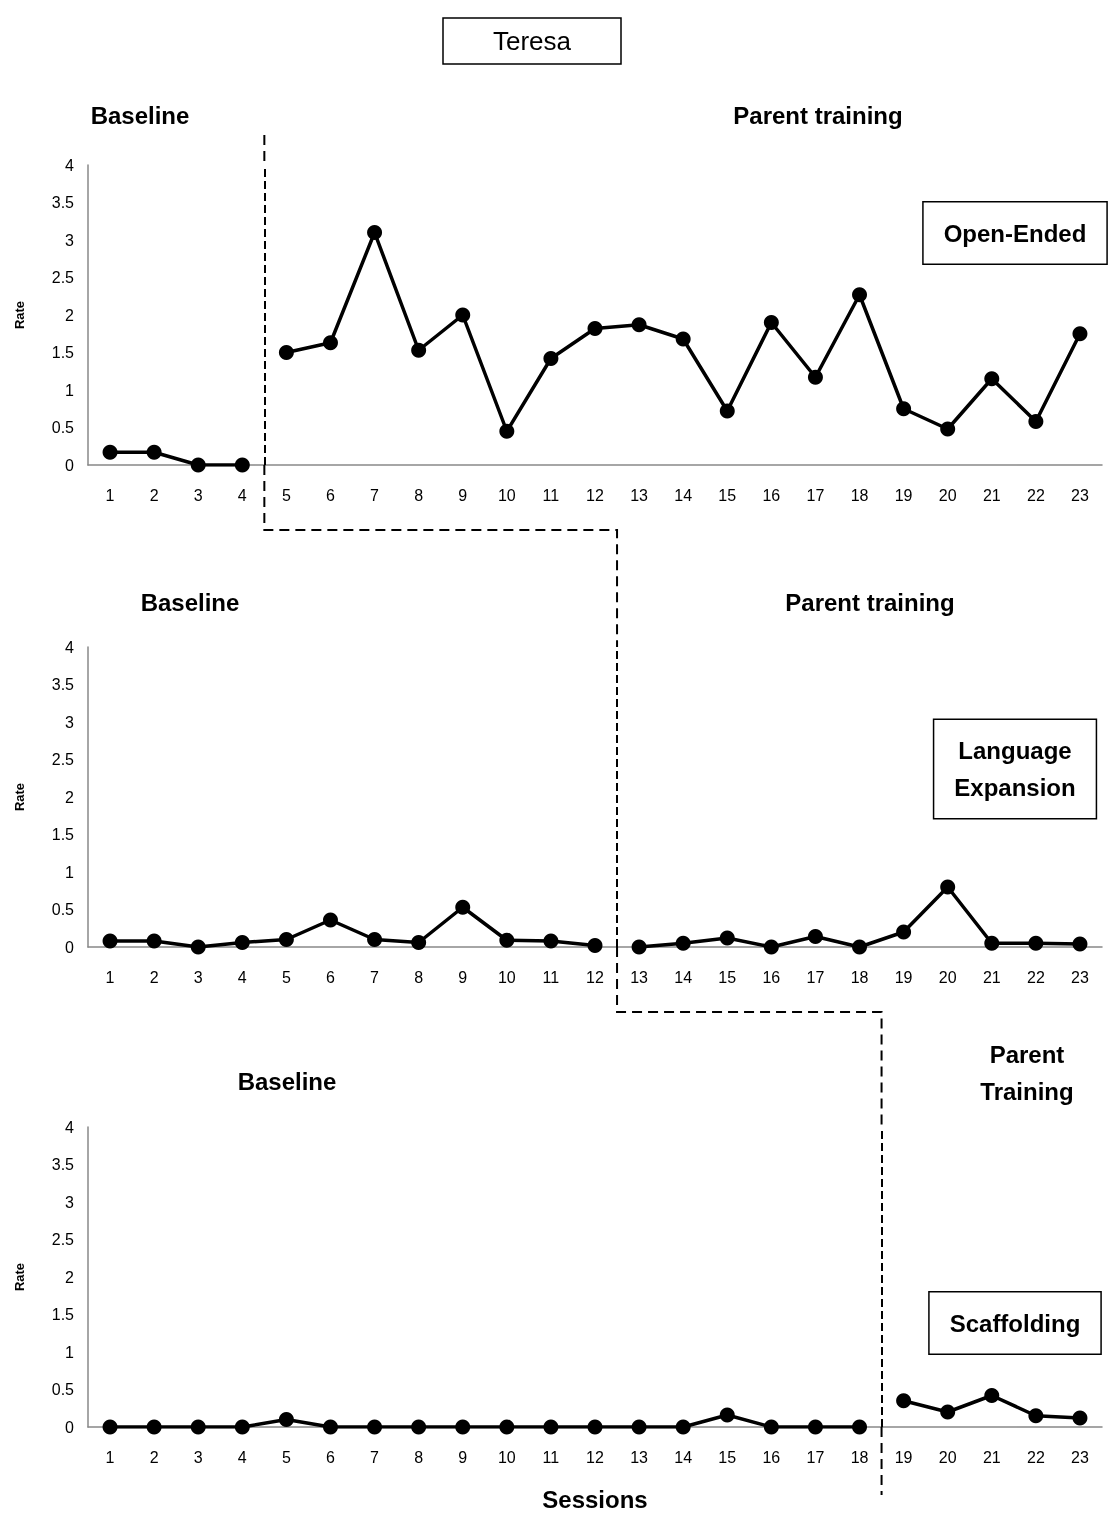  What do you see at coordinates (1015, 1323) in the screenshot?
I see `annotation: Scaffolding` at bounding box center [1015, 1323].